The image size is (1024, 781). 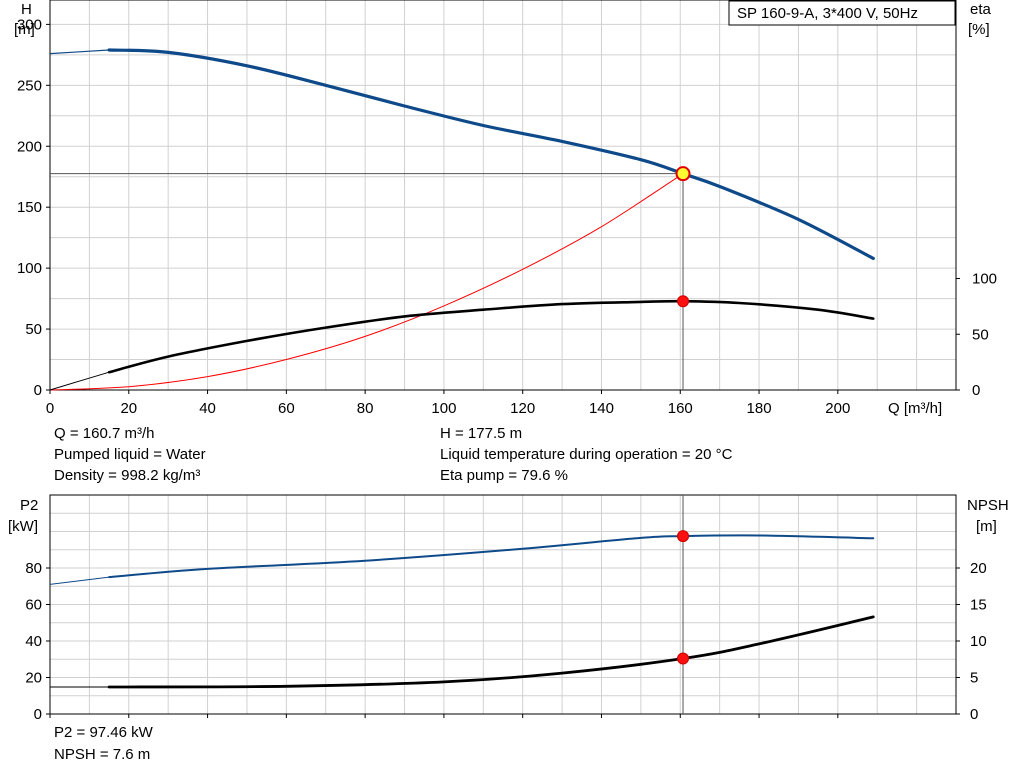 I want to click on npsh-tick-label: 10, so click(x=978, y=641).